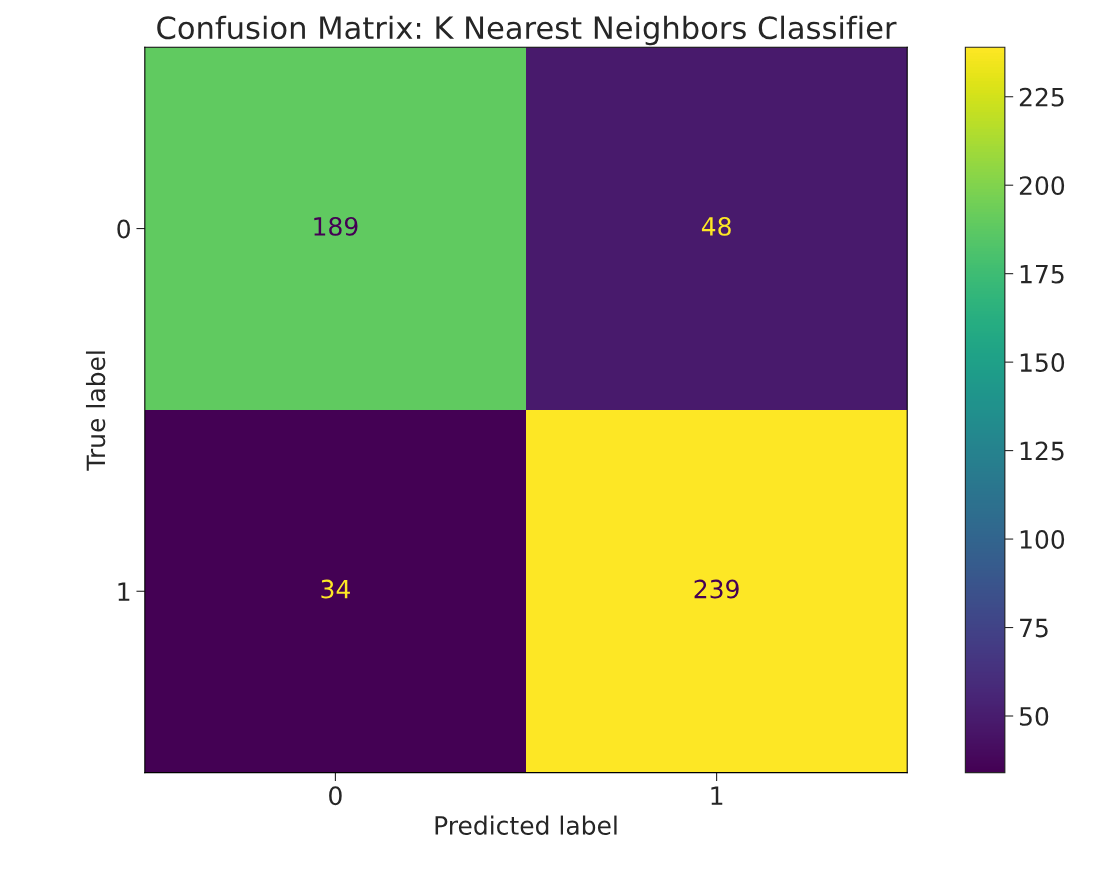  I want to click on y-axis-title: True label, so click(95, 411).